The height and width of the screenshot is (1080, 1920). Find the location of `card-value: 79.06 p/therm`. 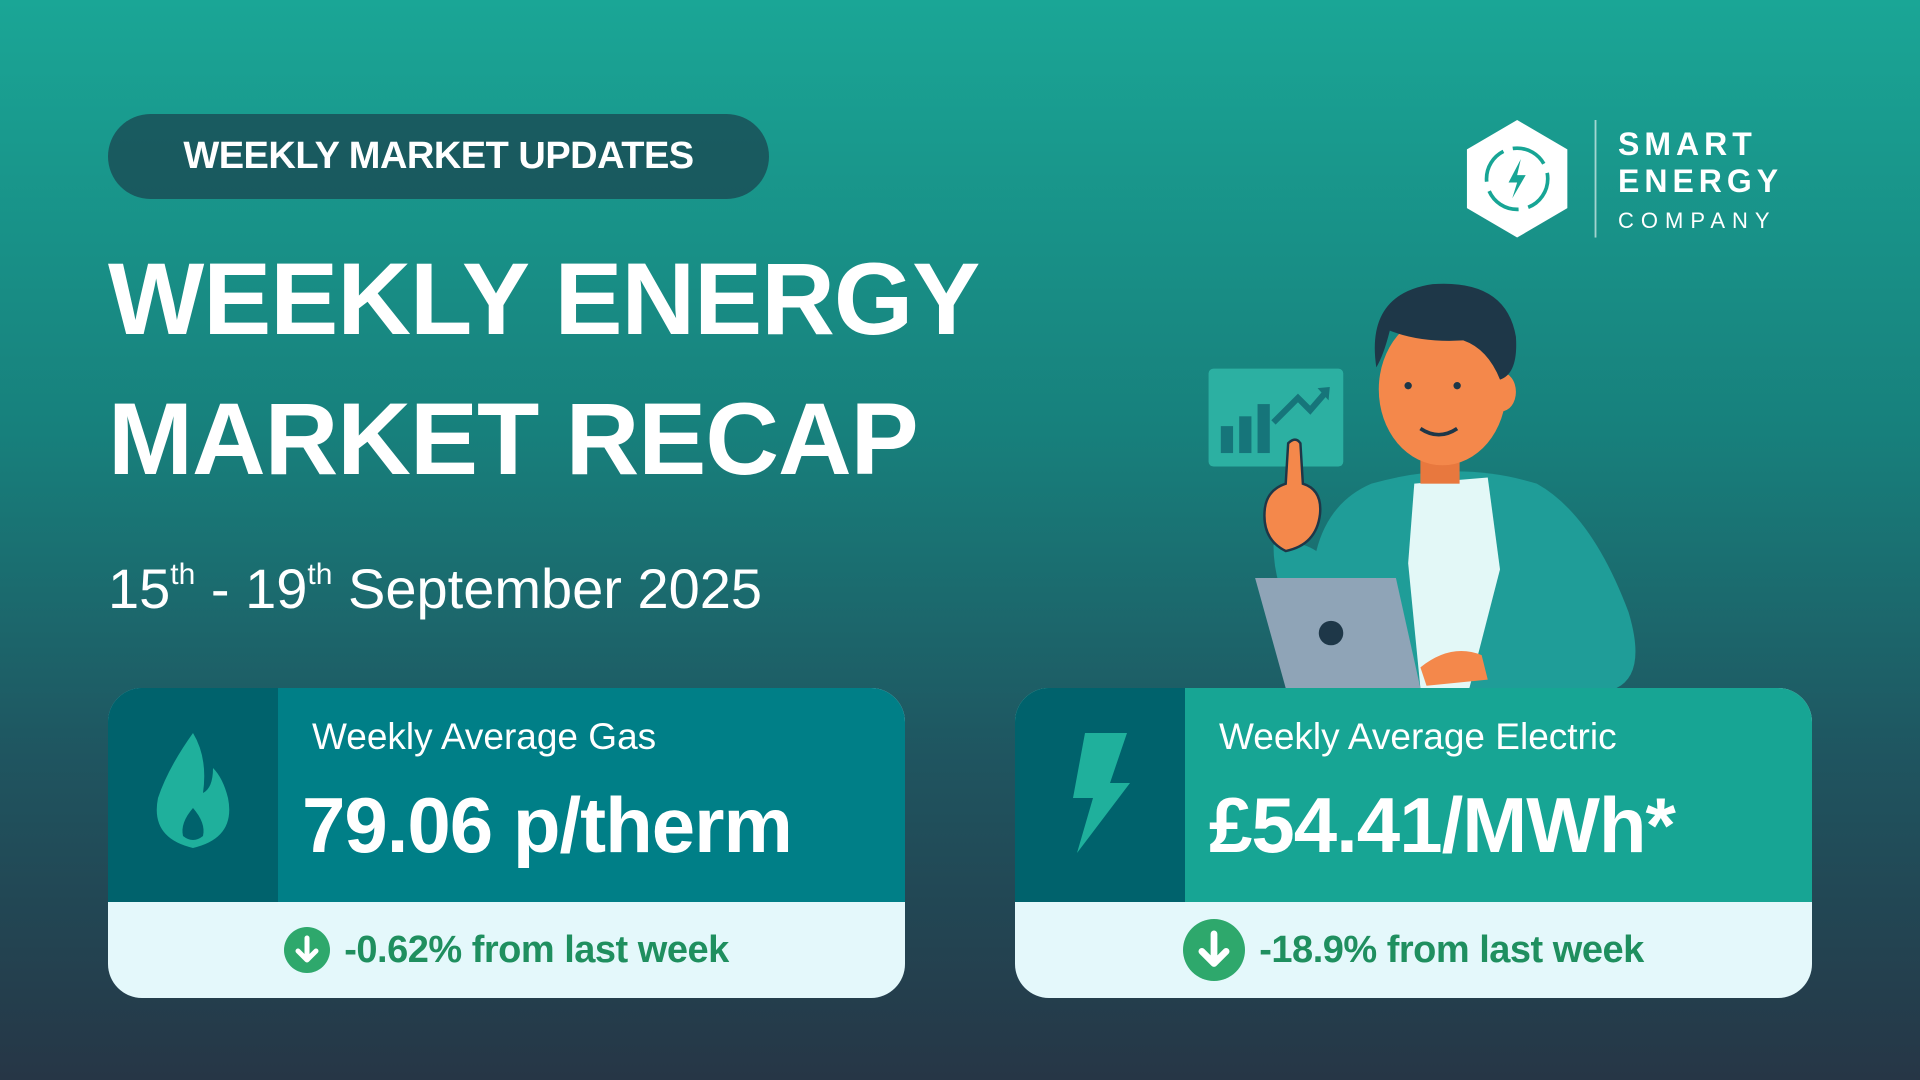

card-value: 79.06 p/therm is located at coordinates (547, 825).